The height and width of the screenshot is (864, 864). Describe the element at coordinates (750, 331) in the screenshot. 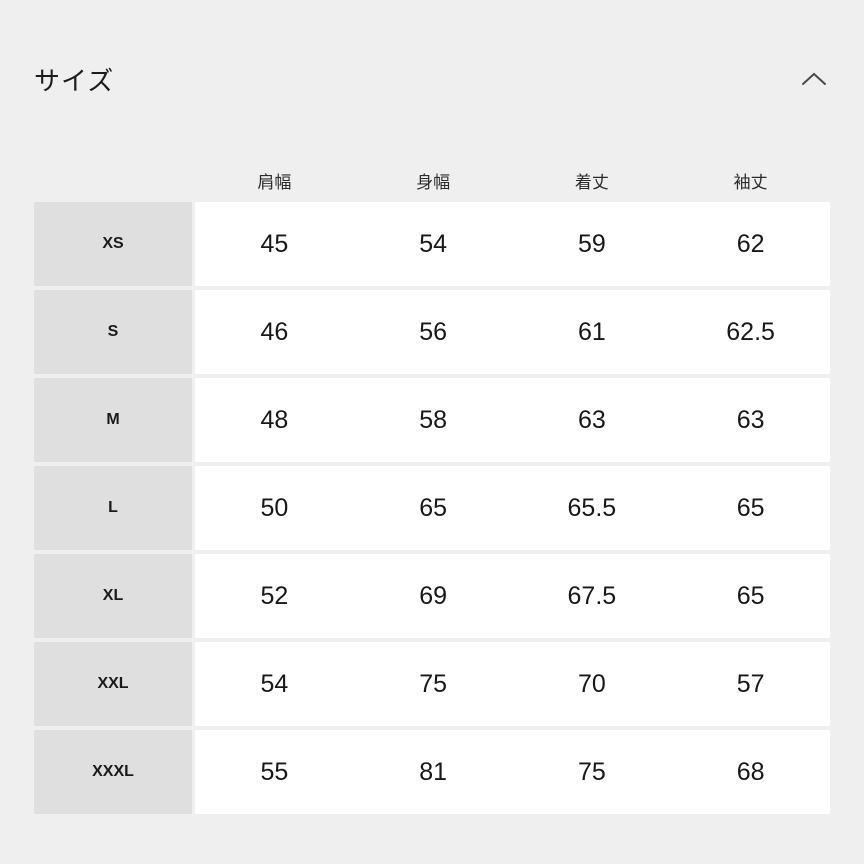

I see `measurement-cell: 62.5` at that location.